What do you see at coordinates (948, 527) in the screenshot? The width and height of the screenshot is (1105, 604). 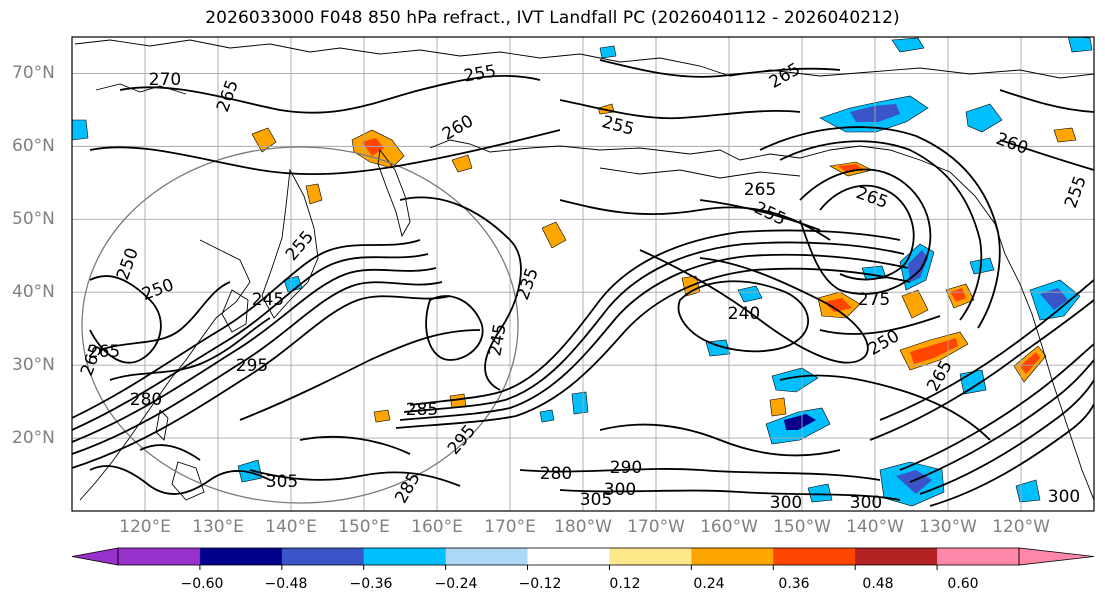 I see `lon-label: 130°W` at bounding box center [948, 527].